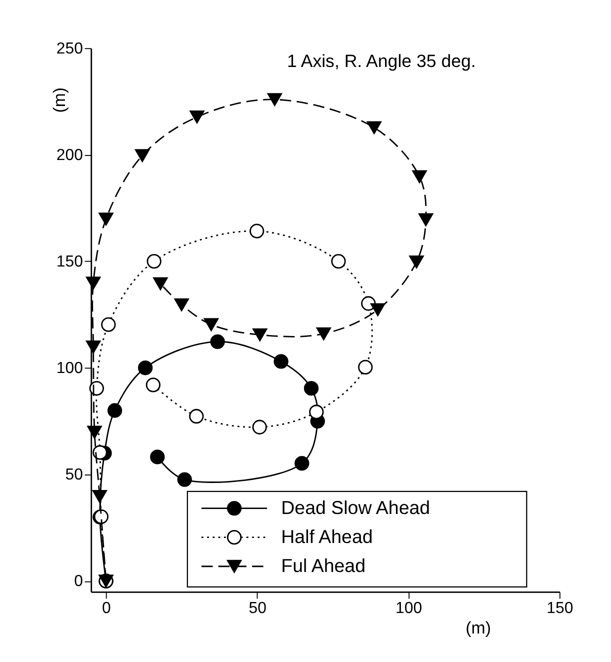 The image size is (611, 662). I want to click on y-tick-label: 200, so click(70, 155).